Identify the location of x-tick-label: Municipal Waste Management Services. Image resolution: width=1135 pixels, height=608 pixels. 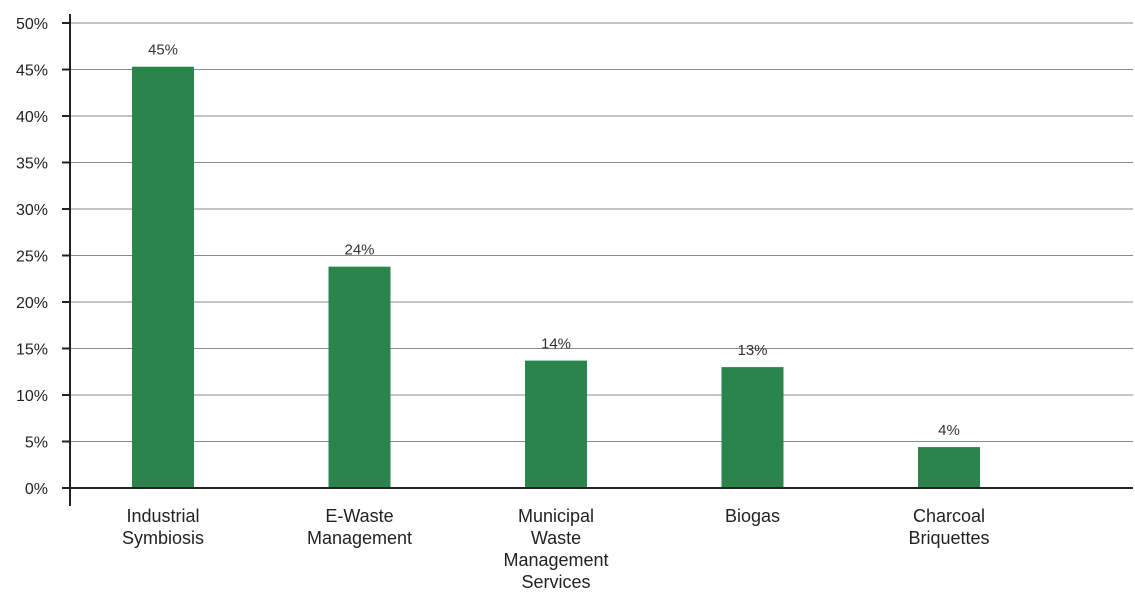
(555, 549).